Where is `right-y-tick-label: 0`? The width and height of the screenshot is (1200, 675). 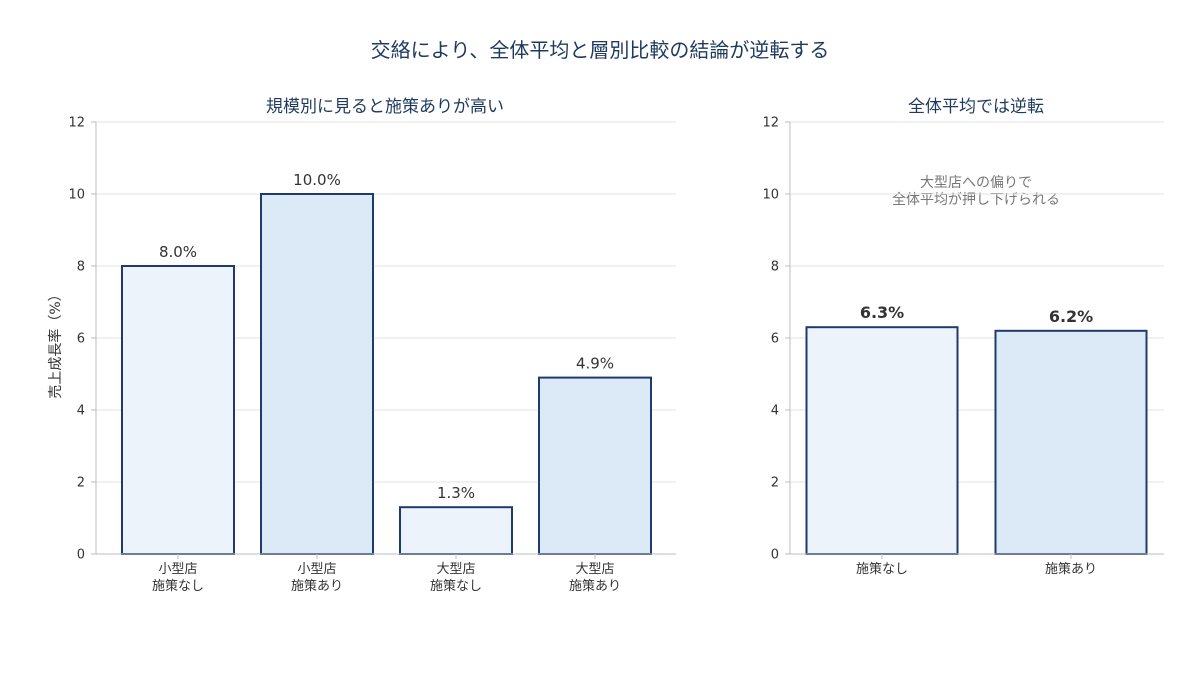
right-y-tick-label: 0 is located at coordinates (775, 555).